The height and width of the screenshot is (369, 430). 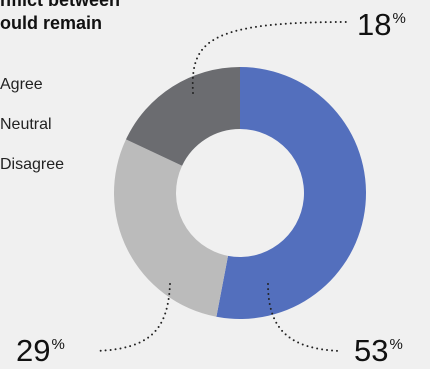 What do you see at coordinates (32, 134) in the screenshot?
I see `legend: Agree Neutral Disagree` at bounding box center [32, 134].